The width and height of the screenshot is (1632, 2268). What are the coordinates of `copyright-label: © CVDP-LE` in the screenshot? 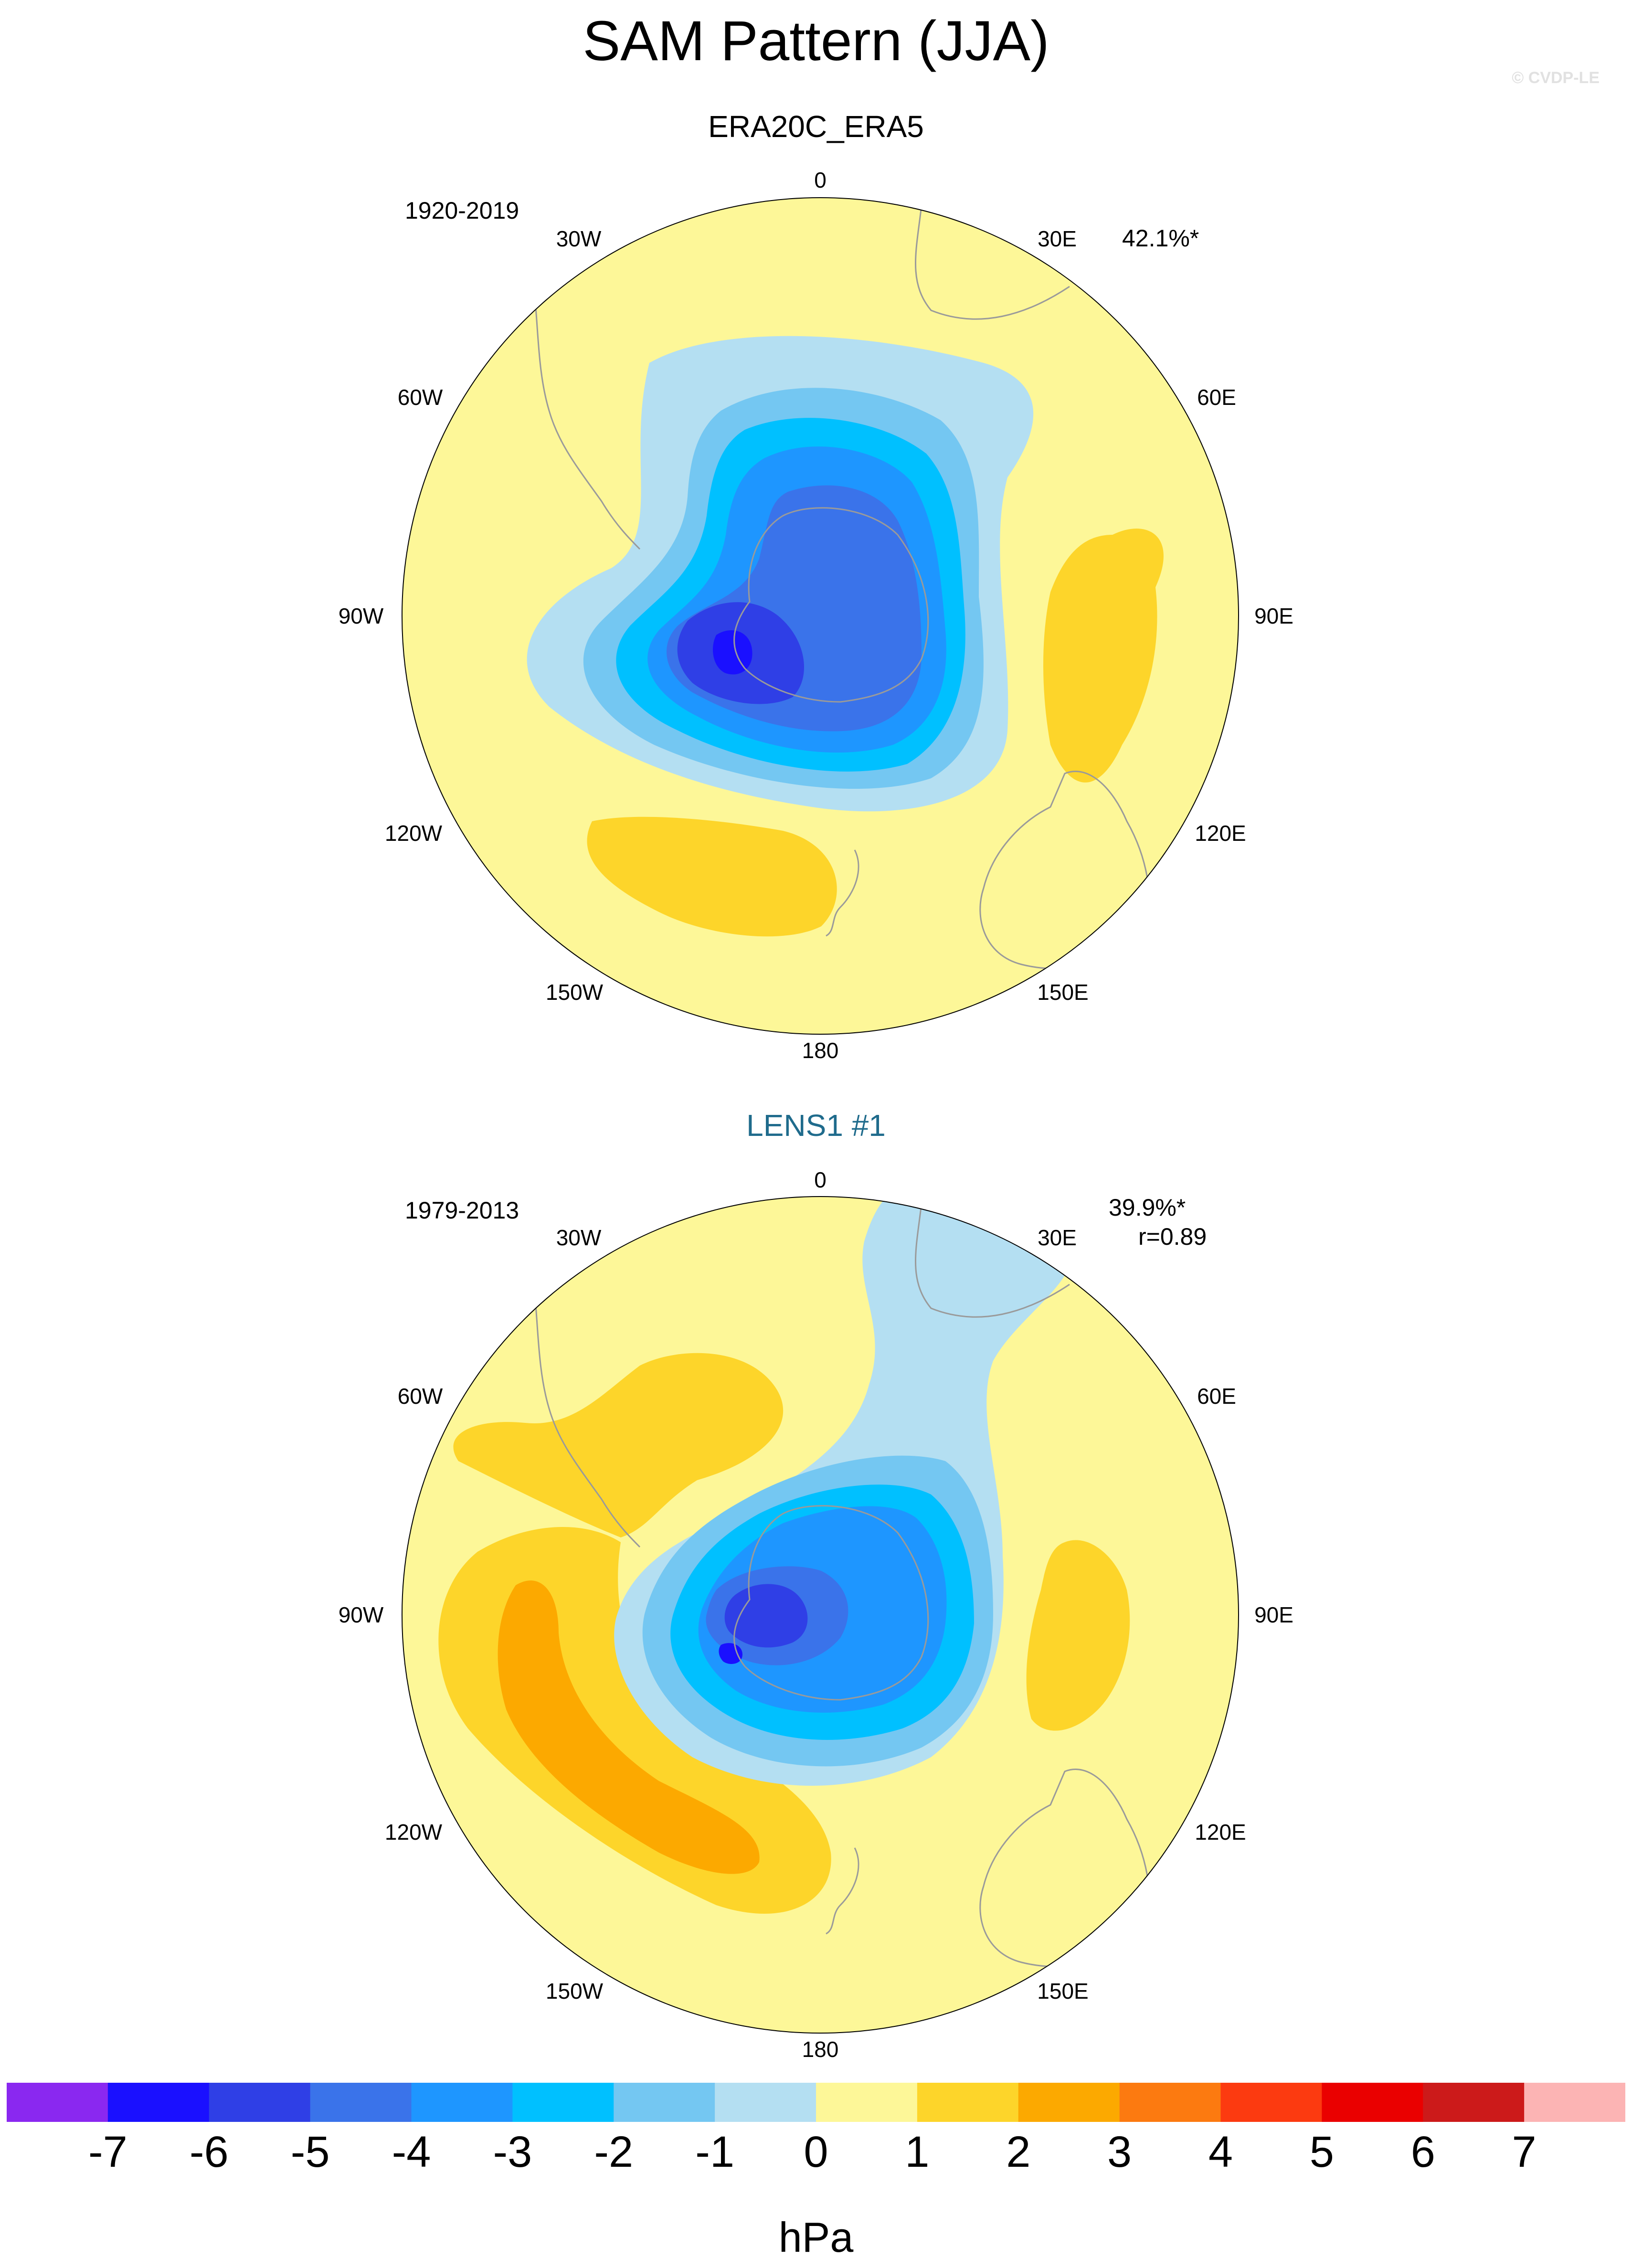 It's located at (1556, 78).